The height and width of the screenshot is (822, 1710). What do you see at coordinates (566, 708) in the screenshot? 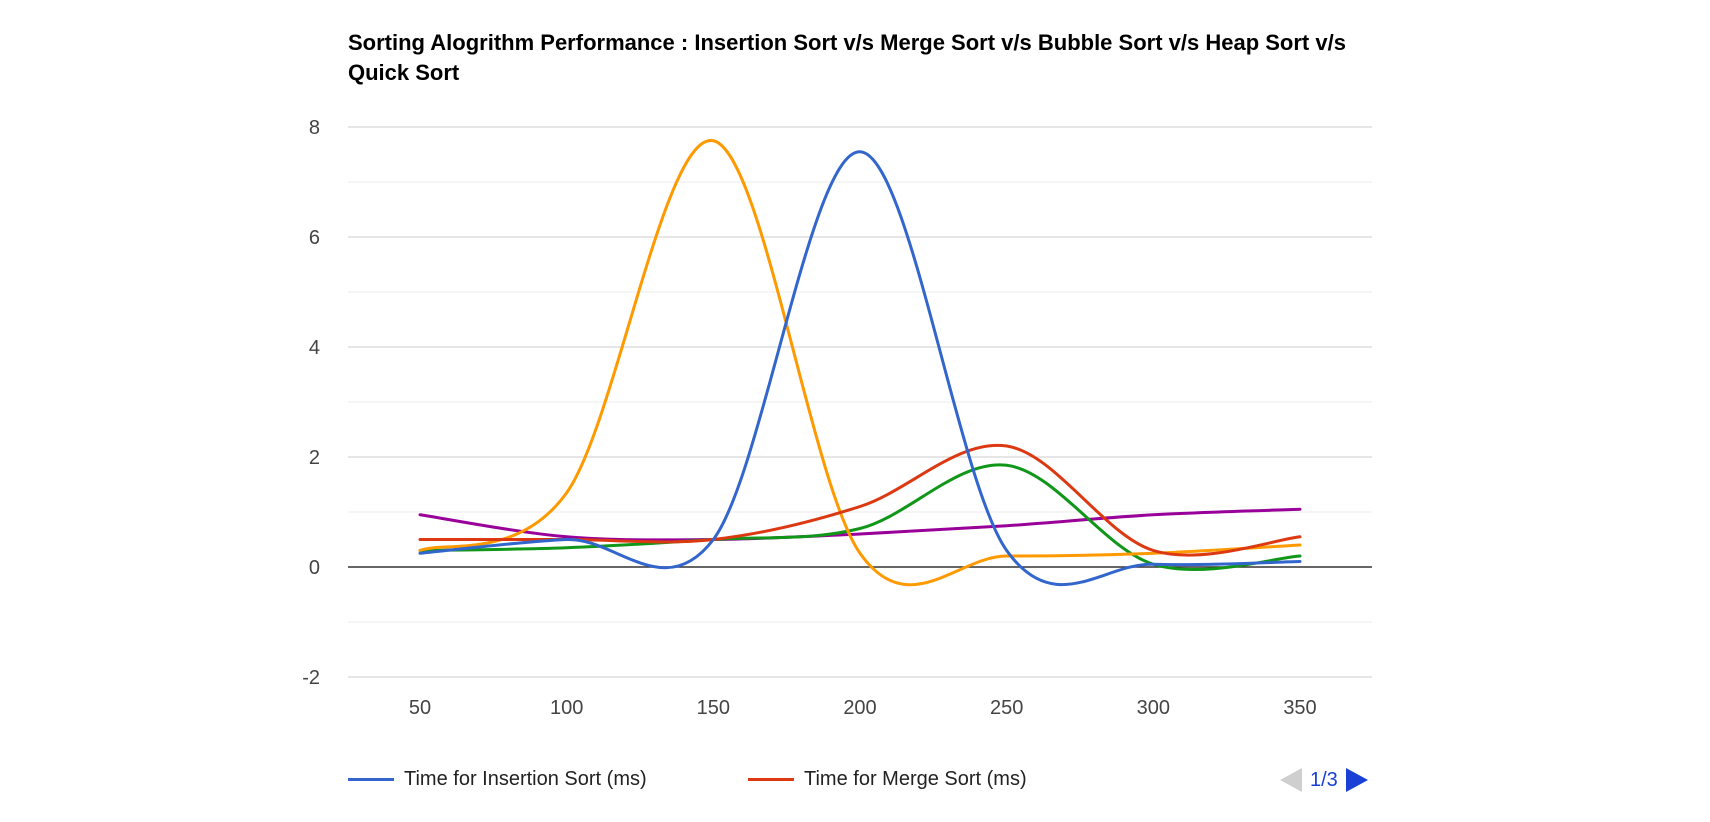
I see `x-tick-label: 100` at bounding box center [566, 708].